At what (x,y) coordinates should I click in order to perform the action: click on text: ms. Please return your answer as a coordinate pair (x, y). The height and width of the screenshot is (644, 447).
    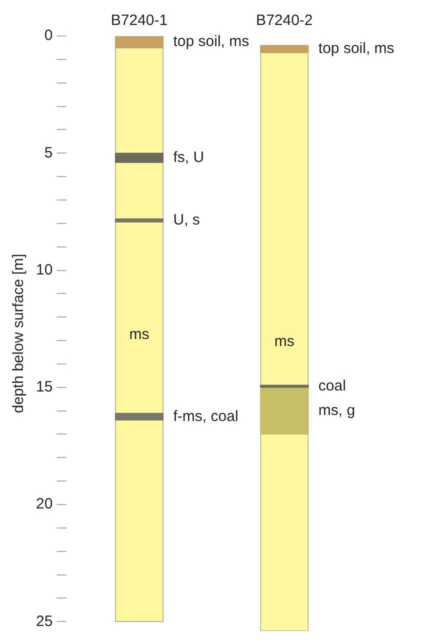
    Looking at the image, I should click on (284, 341).